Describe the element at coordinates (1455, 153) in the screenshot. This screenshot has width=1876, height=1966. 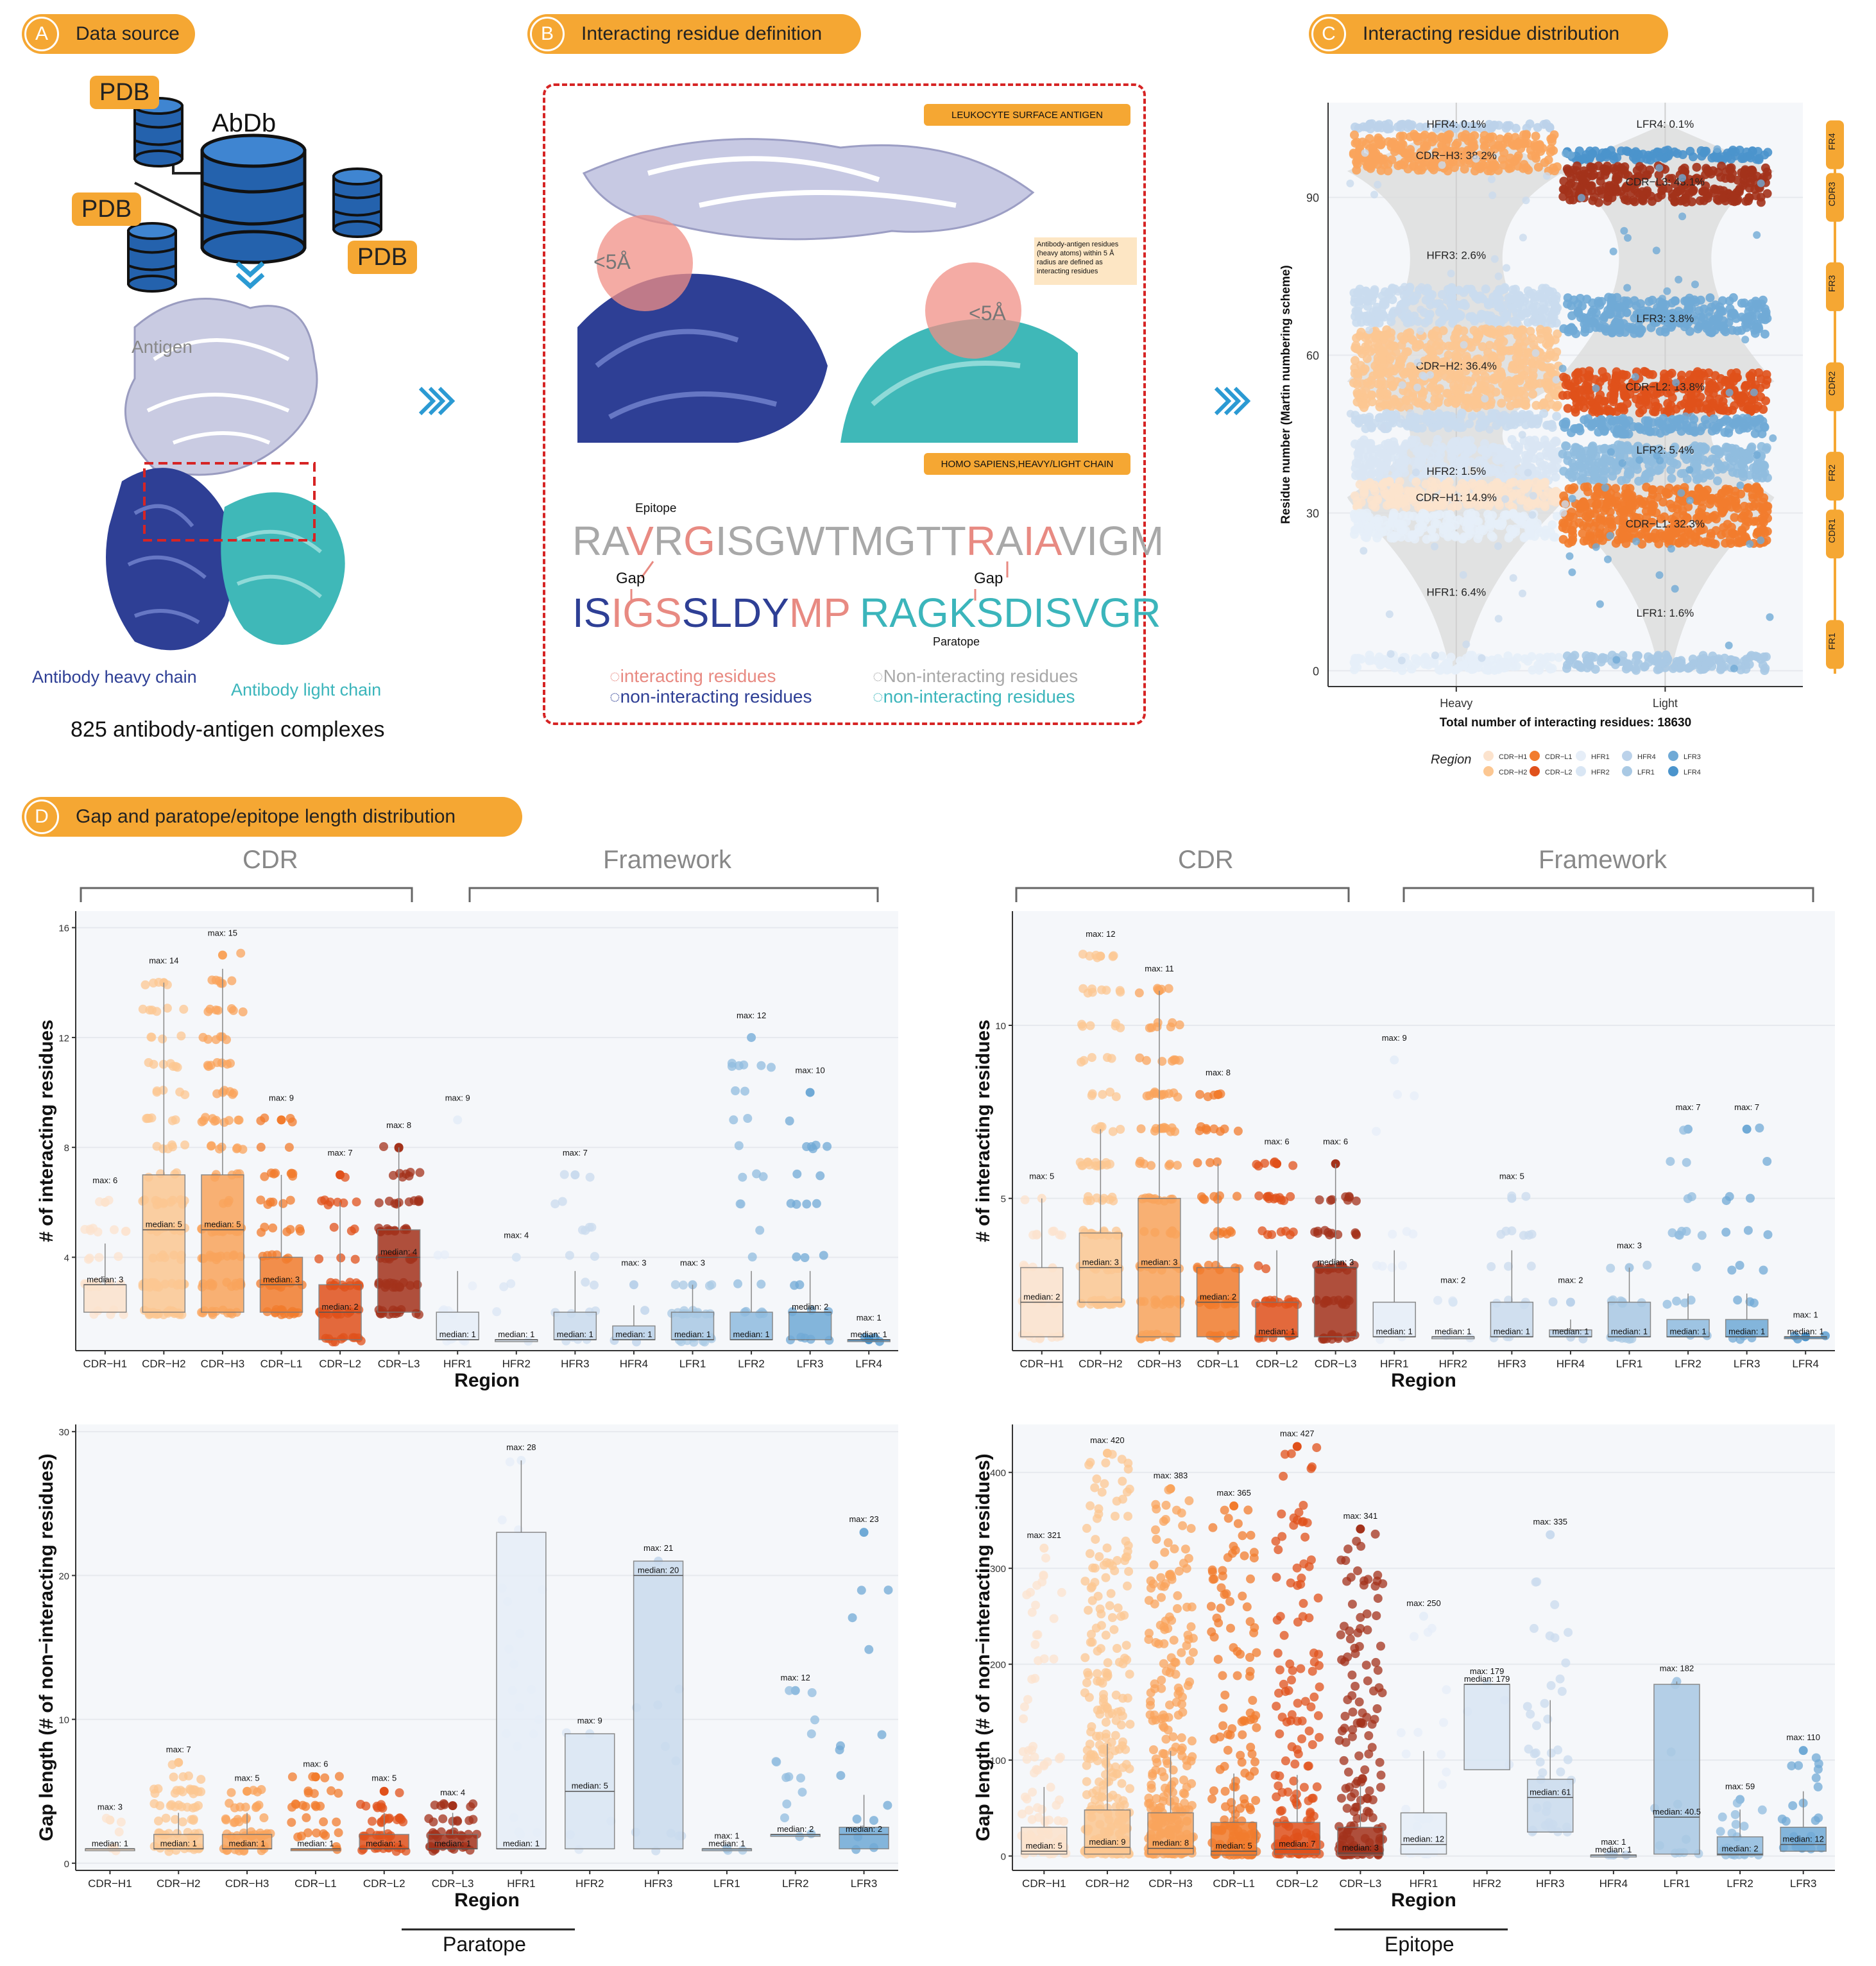
I see `region-band-cdr-h3` at that location.